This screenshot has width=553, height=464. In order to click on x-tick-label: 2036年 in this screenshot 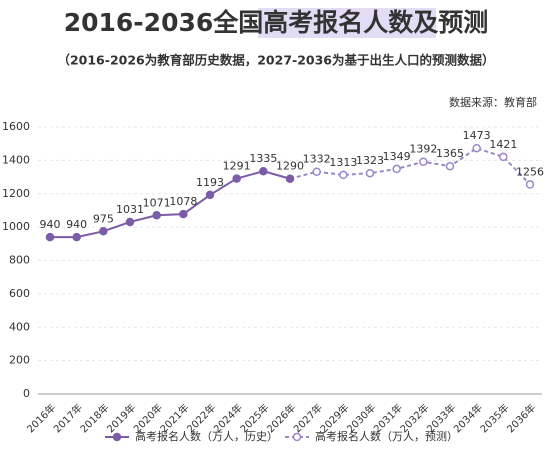, I will do `click(521, 418)`.